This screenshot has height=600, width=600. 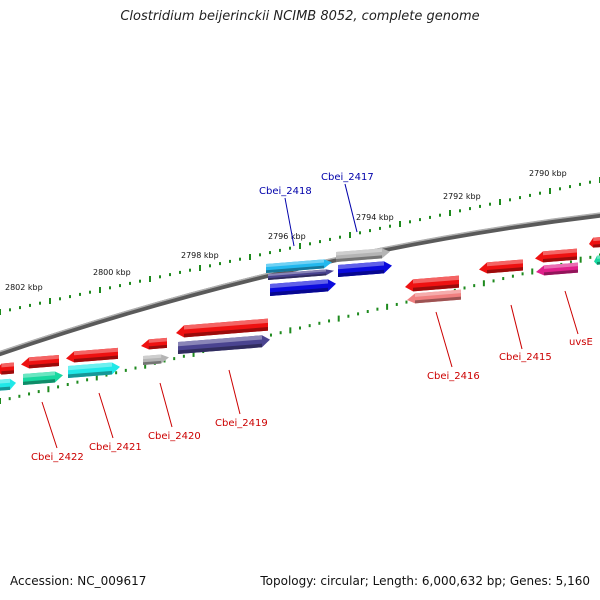 I want to click on gene-label: Cbei_2422, so click(x=57, y=457).